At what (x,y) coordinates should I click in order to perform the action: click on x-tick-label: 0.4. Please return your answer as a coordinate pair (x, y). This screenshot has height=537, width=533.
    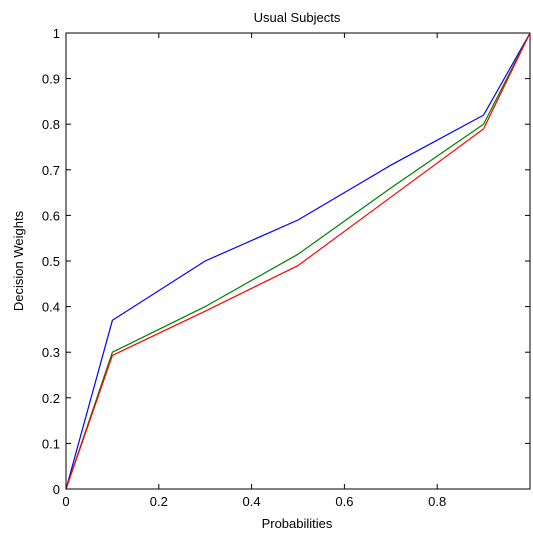
    Looking at the image, I should click on (252, 501).